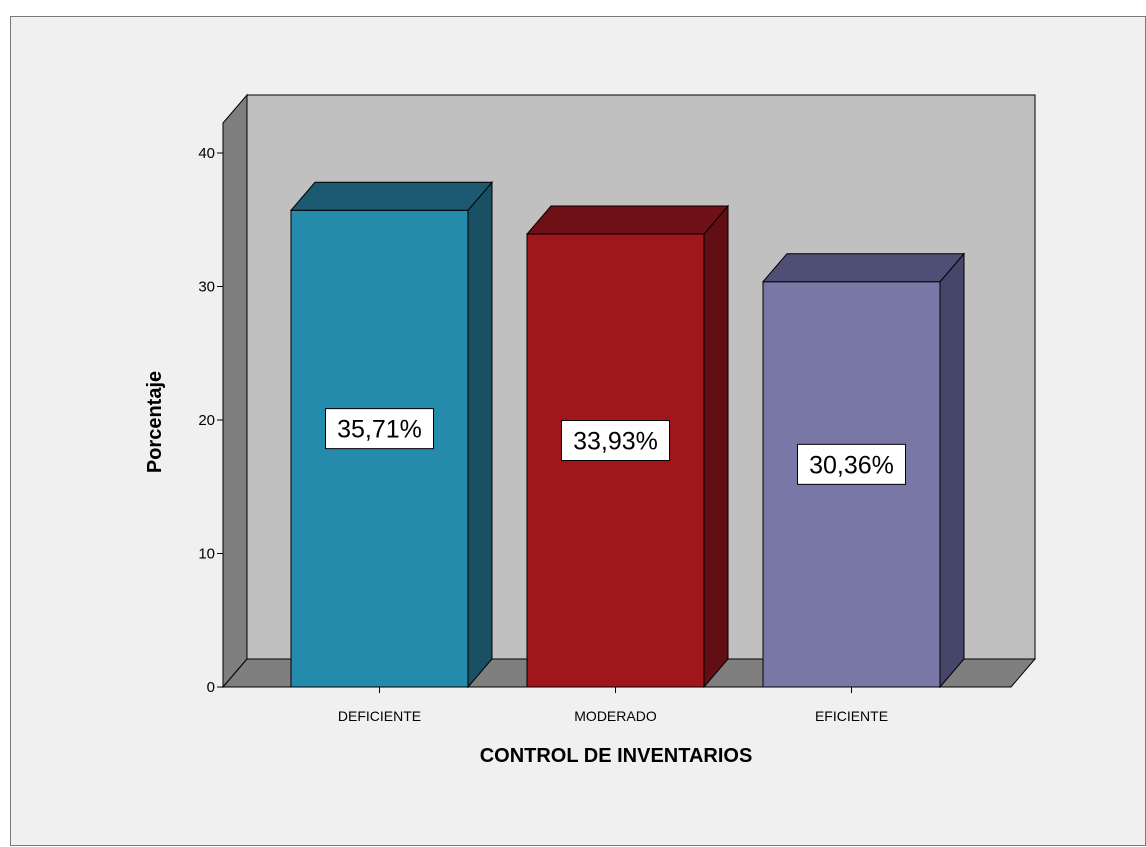 The image size is (1146, 847). What do you see at coordinates (615, 716) in the screenshot?
I see `x-tick-label: MODERADO` at bounding box center [615, 716].